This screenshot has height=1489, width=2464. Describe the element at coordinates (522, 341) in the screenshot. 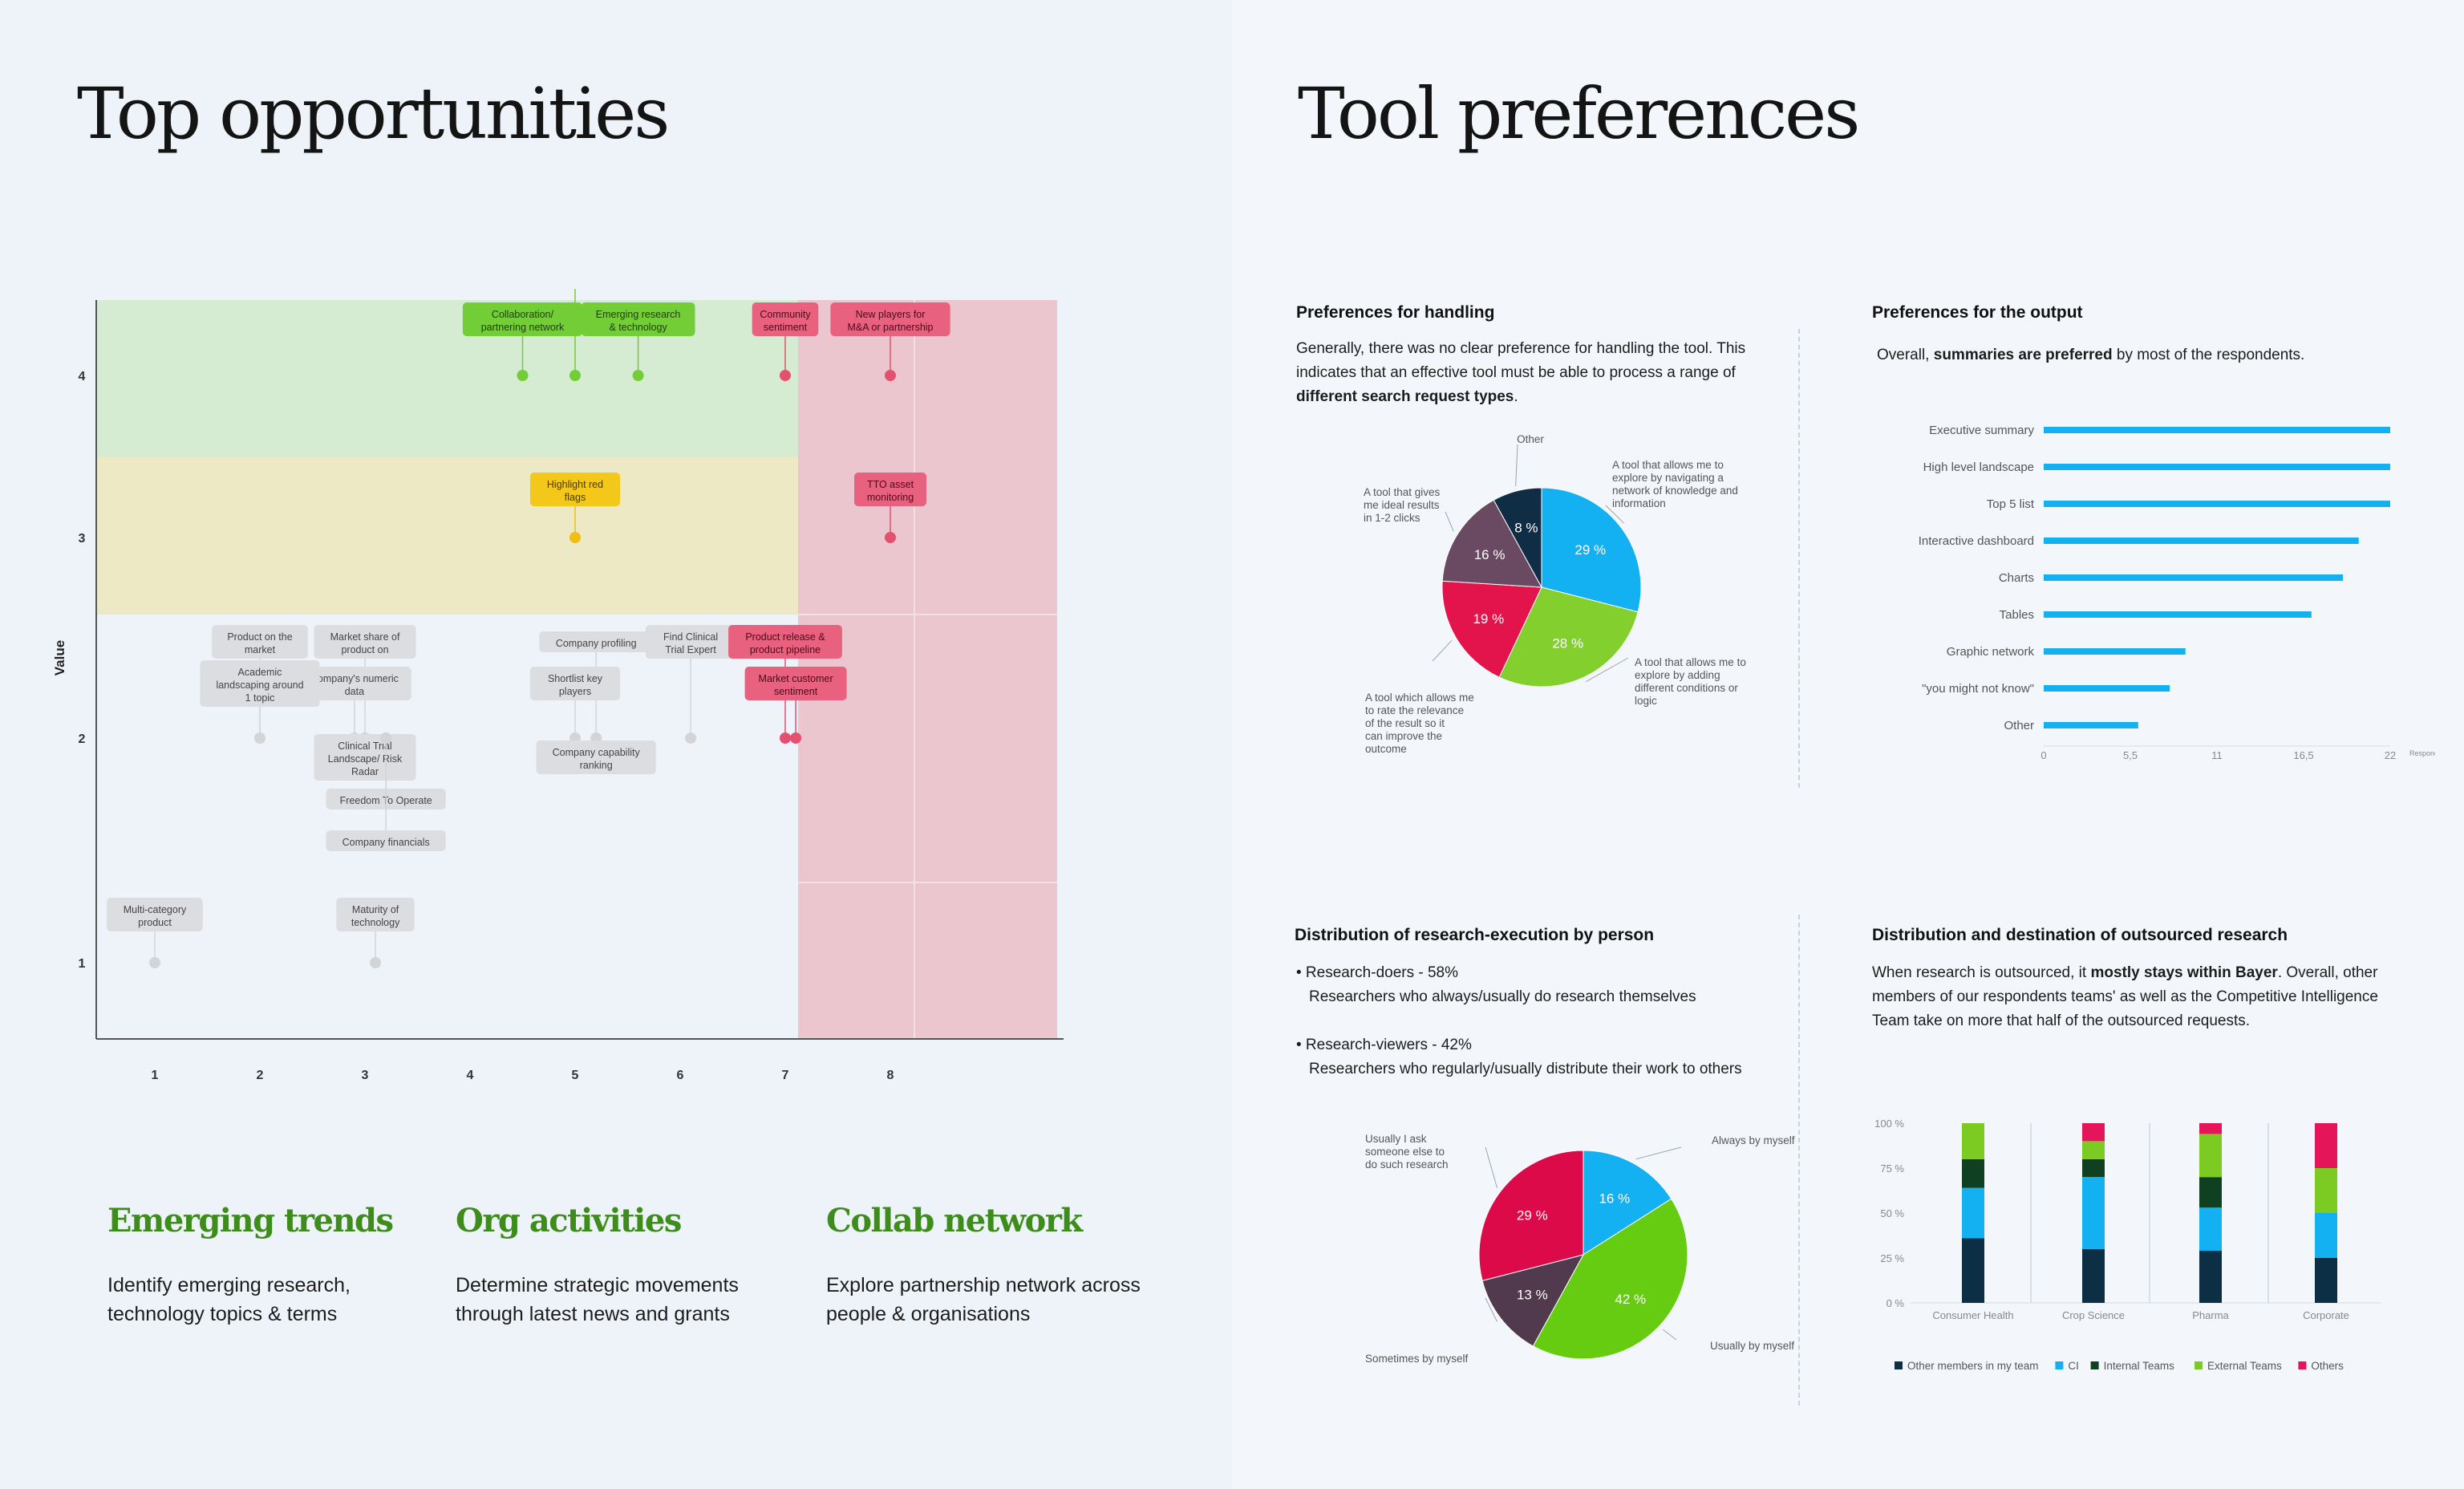

I see `matrix-item: Collaboration/partnering network` at that location.